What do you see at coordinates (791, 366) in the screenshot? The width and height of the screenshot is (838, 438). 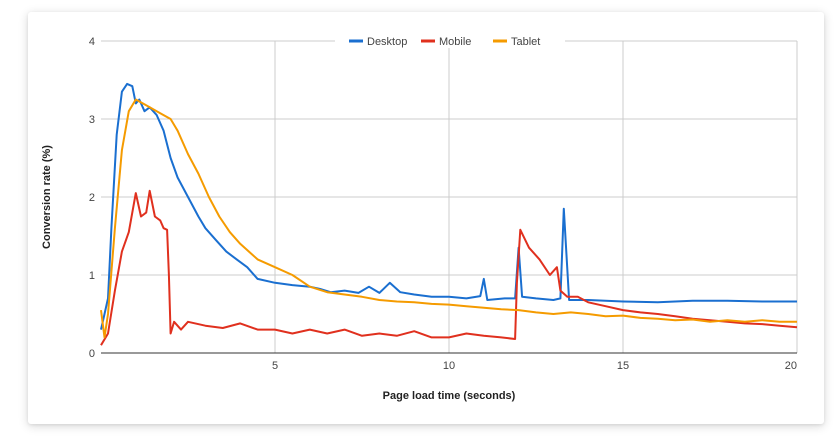 I see `x-tick-label: 20` at bounding box center [791, 366].